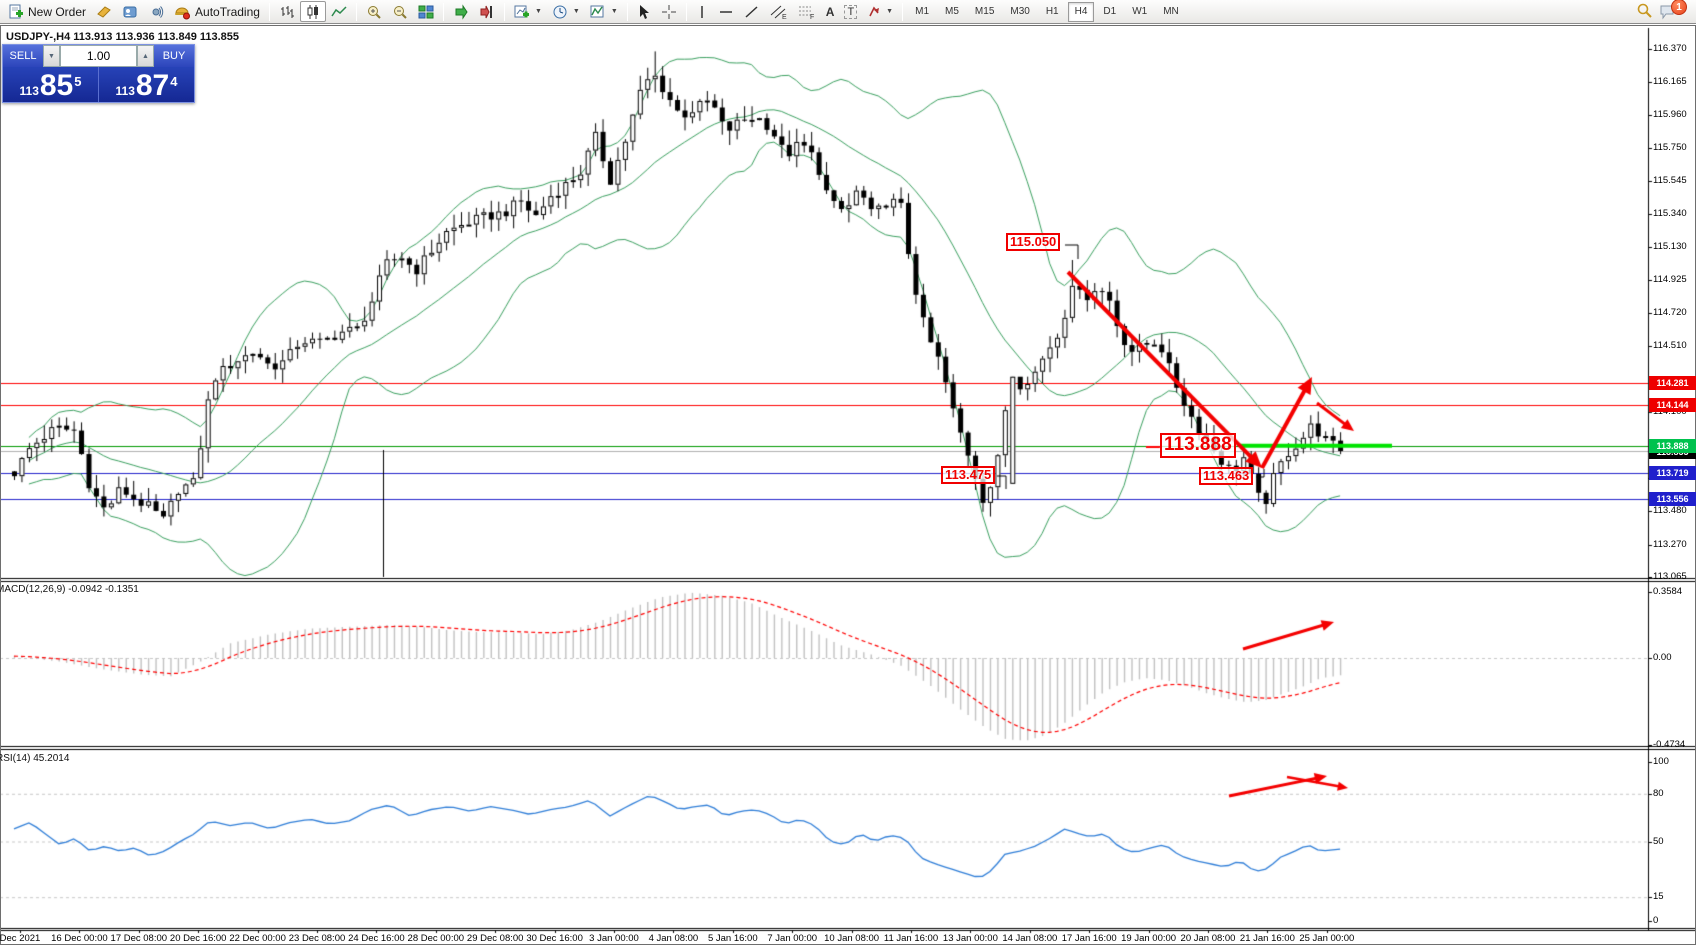 This screenshot has height=945, width=1696. Describe the element at coordinates (1149, 938) in the screenshot. I see `time-label: 19 Jan 00:00` at that location.